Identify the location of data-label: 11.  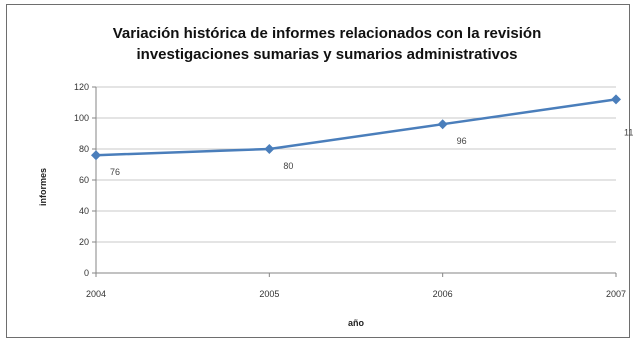
(628, 132).